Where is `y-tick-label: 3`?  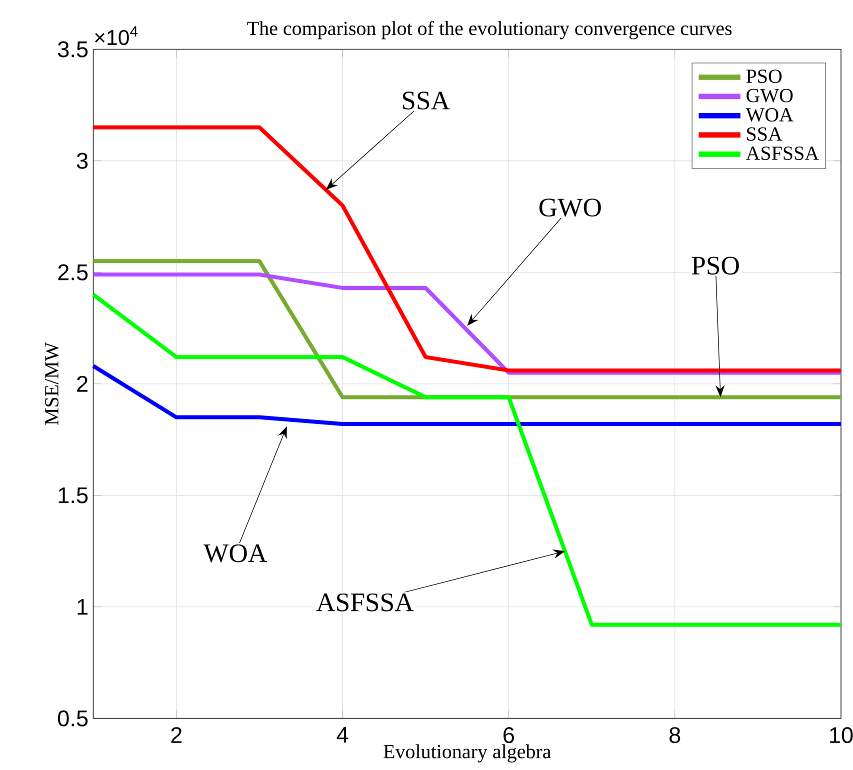
y-tick-label: 3 is located at coordinates (82, 160).